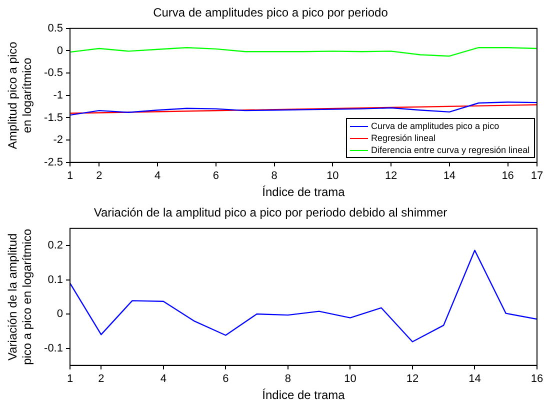 The image size is (549, 403). I want to click on chart-title: Curva de amplitudes pico a pico por periodo, so click(270, 13).